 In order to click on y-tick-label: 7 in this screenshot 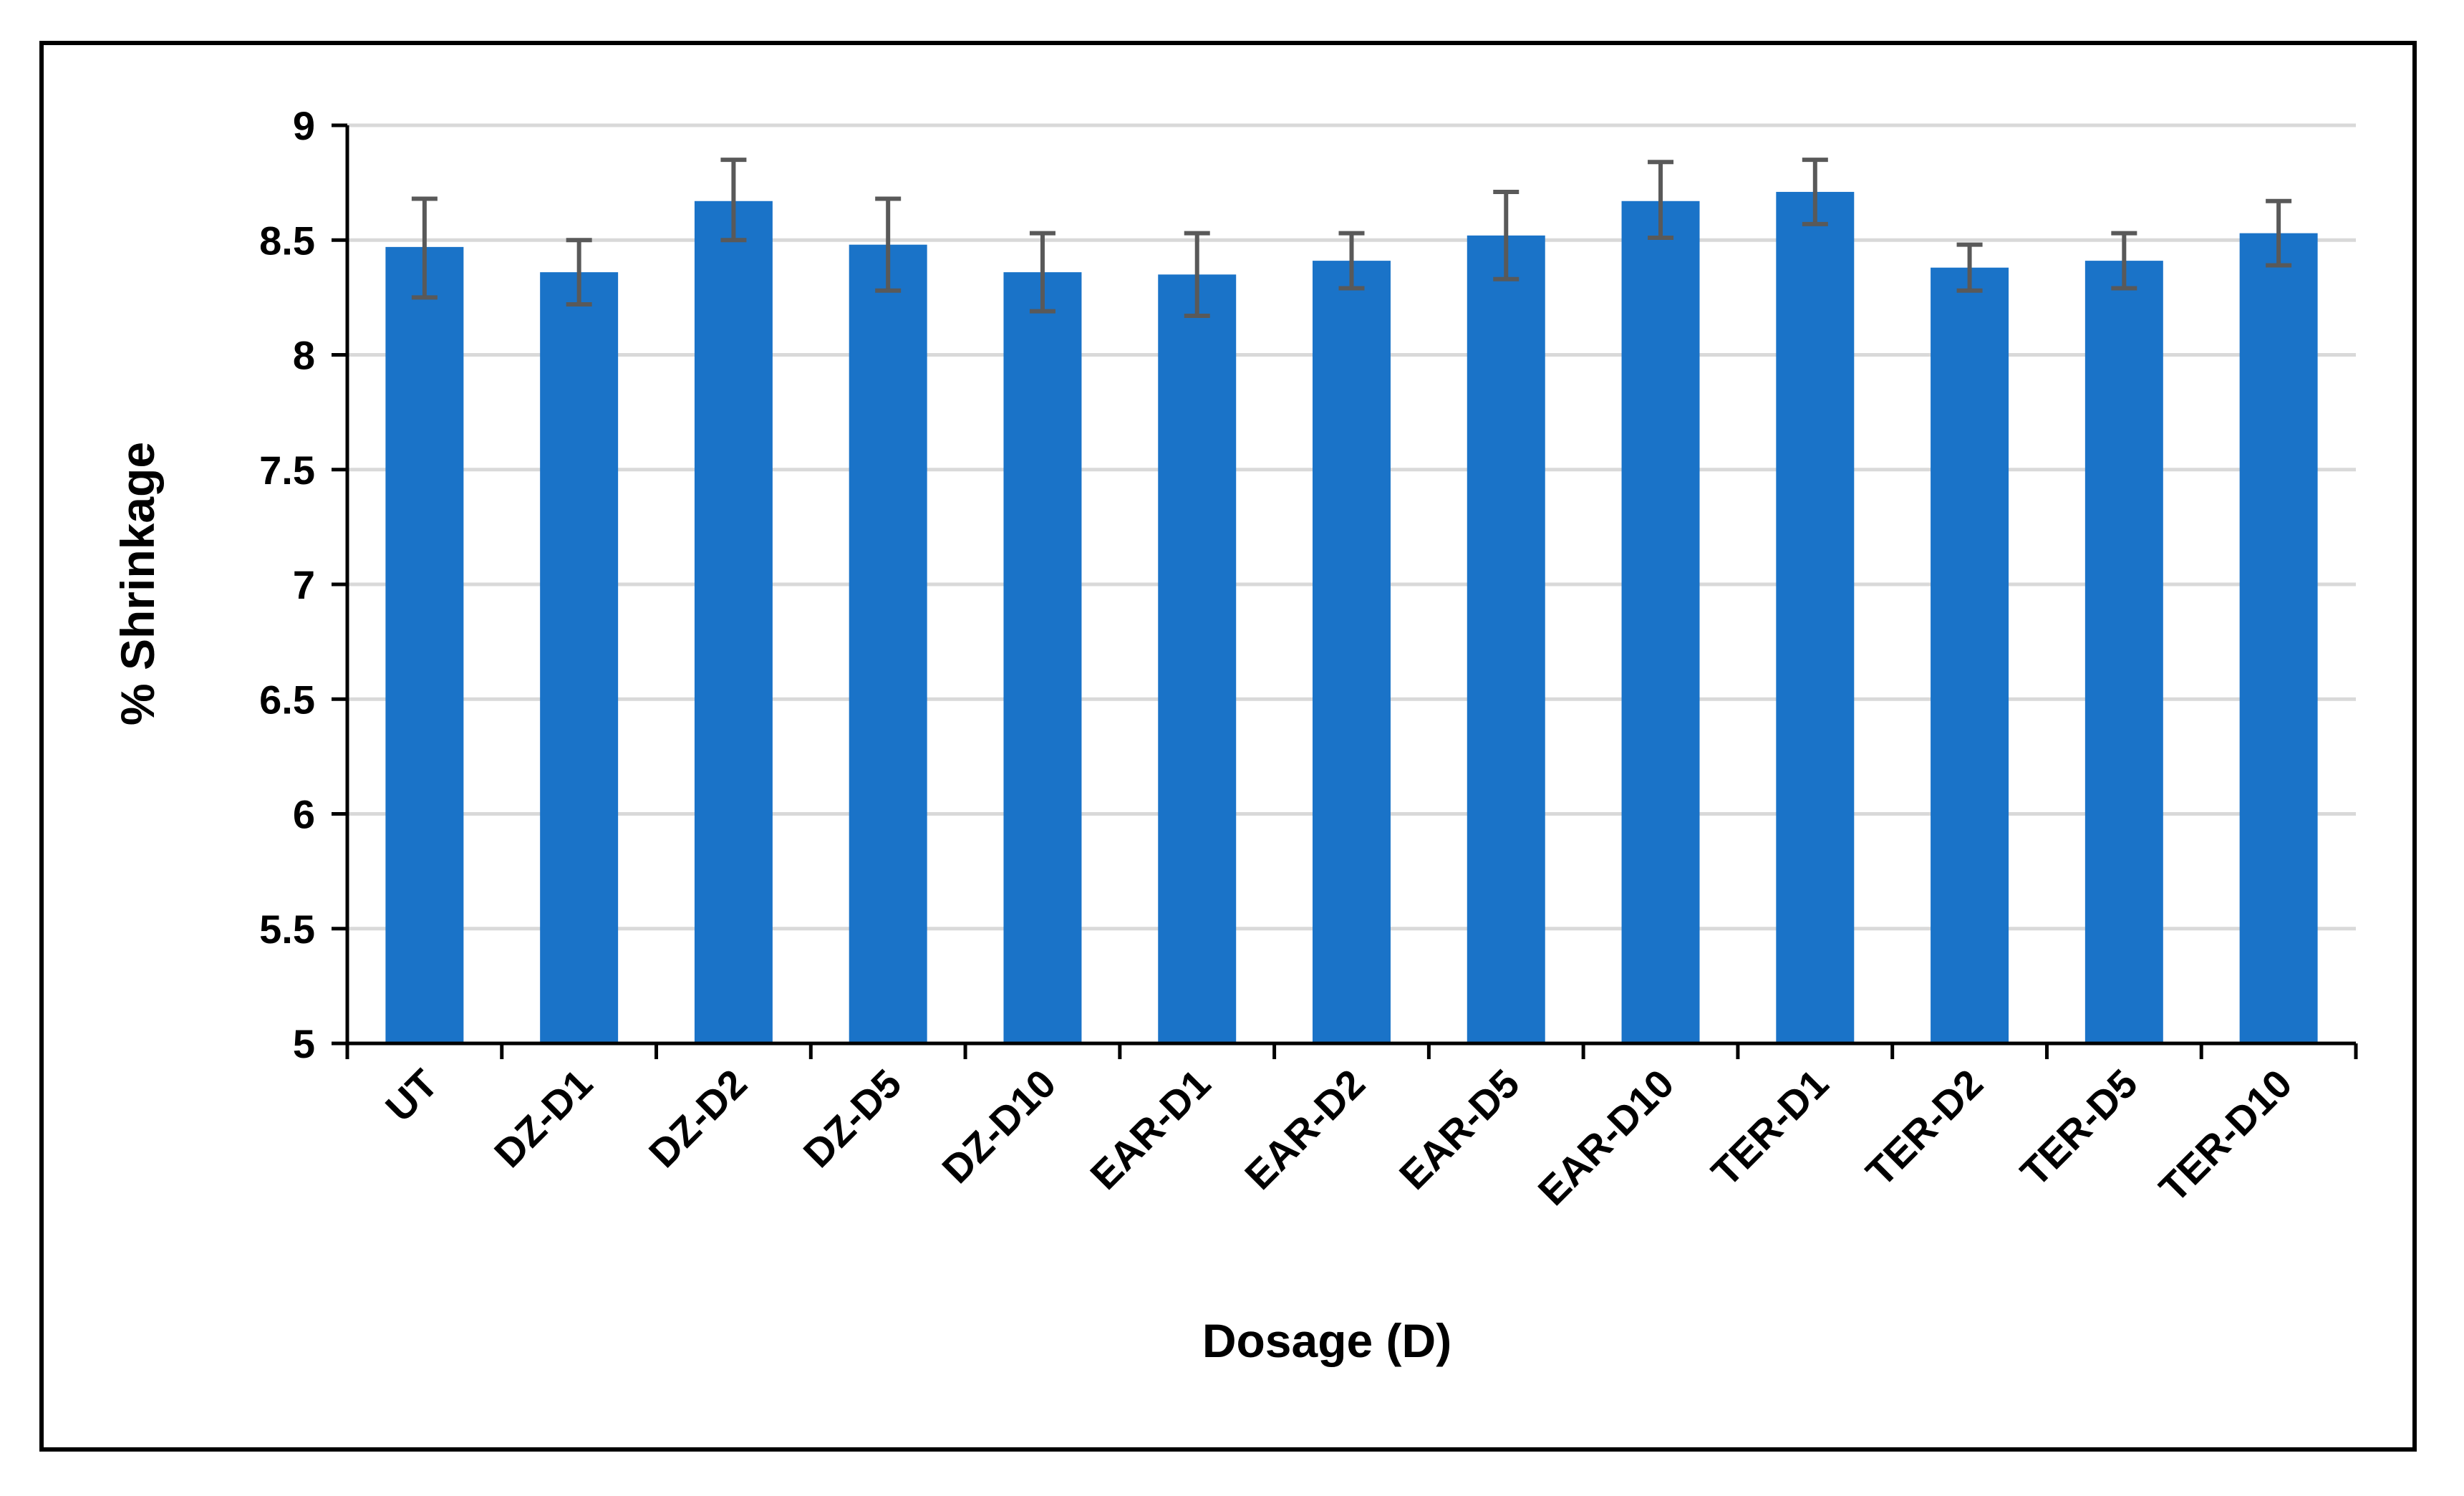, I will do `click(304, 584)`.